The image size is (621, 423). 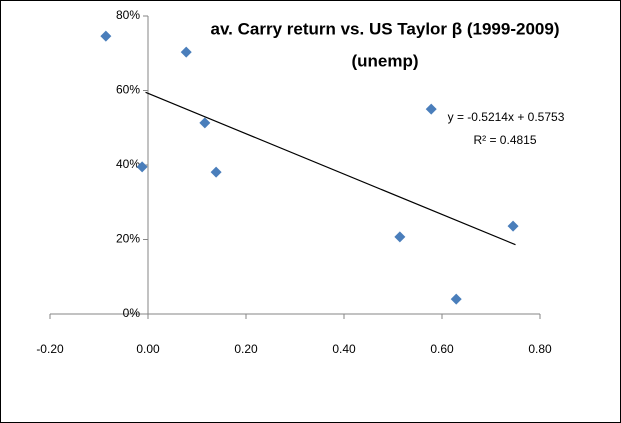 What do you see at coordinates (148, 349) in the screenshot?
I see `x-tick-label: 0.00` at bounding box center [148, 349].